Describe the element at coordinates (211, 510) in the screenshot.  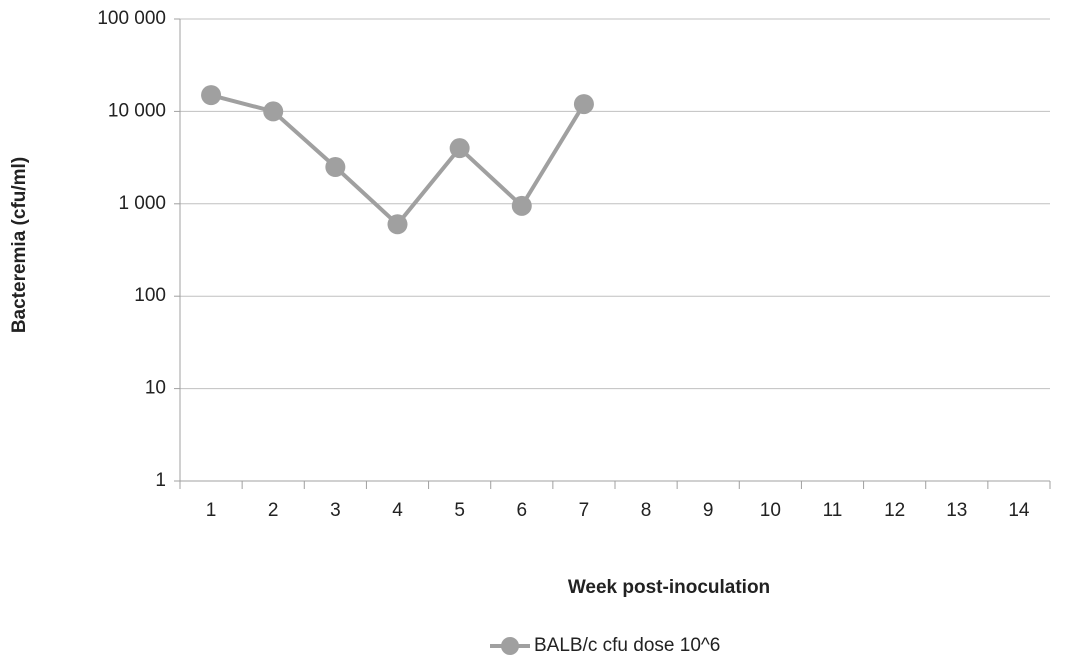
I see `x-tick-label: 1` at that location.